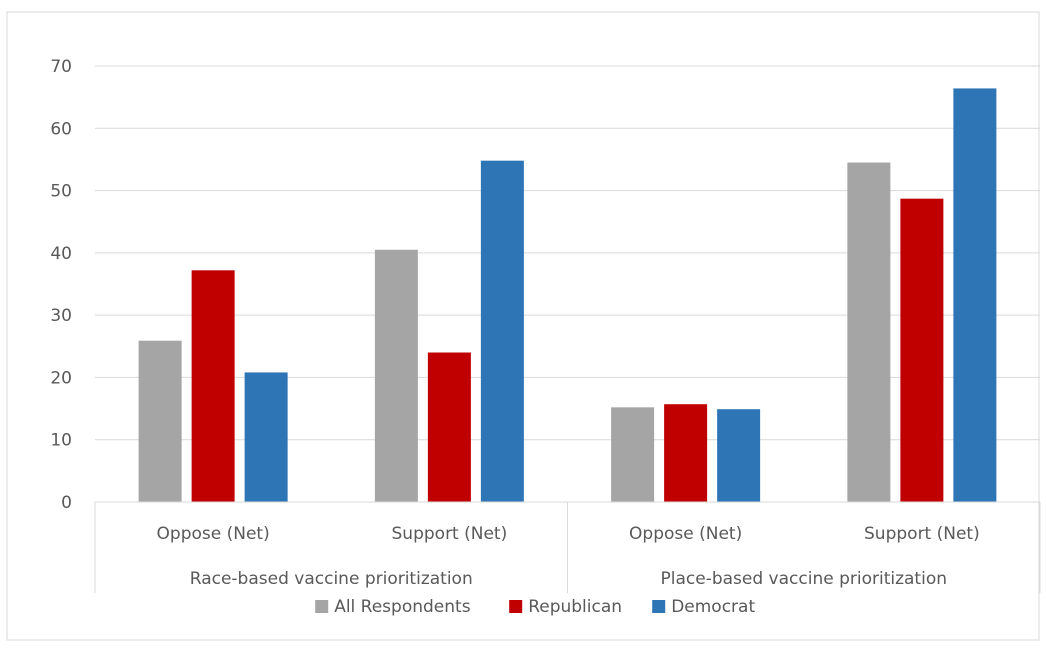  What do you see at coordinates (61, 254) in the screenshot?
I see `y-tick-label: 40` at bounding box center [61, 254].